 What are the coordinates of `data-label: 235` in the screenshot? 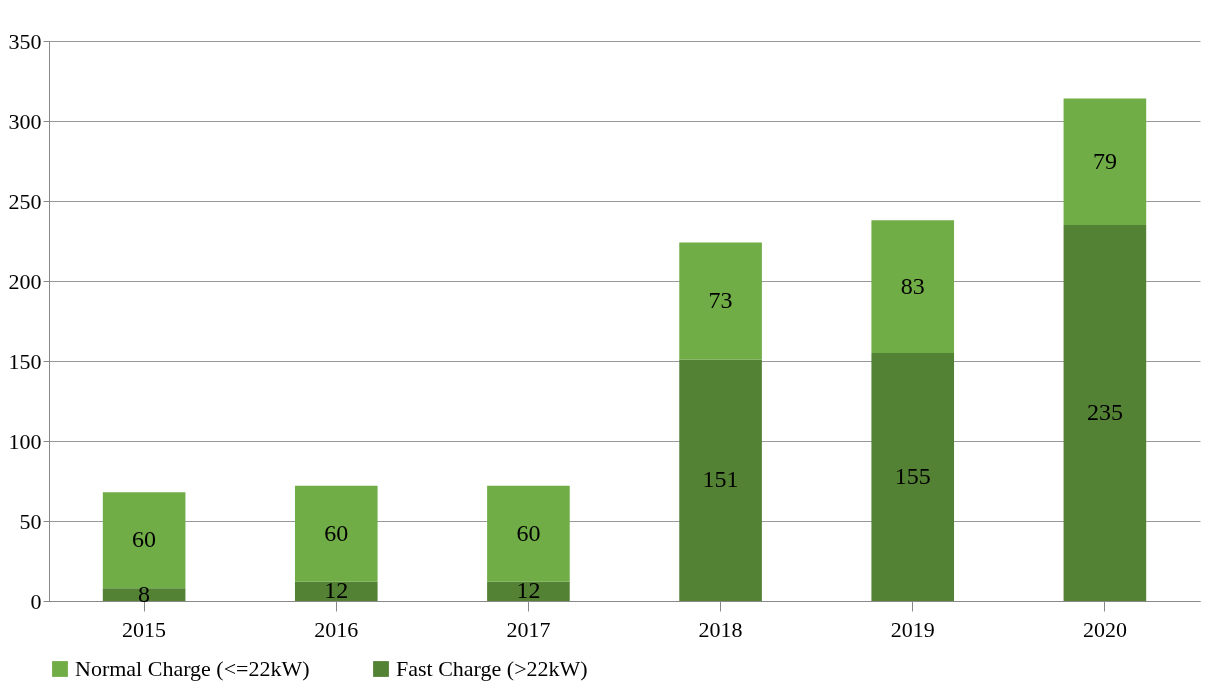 It's located at (1104, 412).